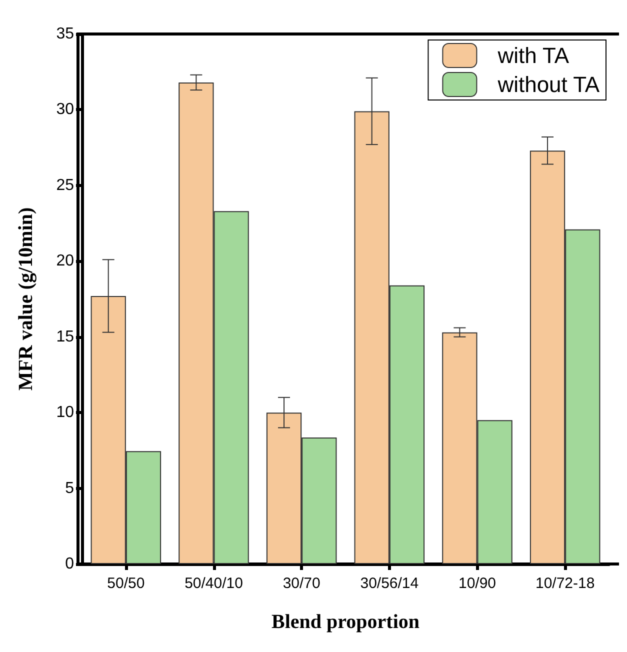 The image size is (627, 652). What do you see at coordinates (533, 55) in the screenshot?
I see `legend-label: with TA` at bounding box center [533, 55].